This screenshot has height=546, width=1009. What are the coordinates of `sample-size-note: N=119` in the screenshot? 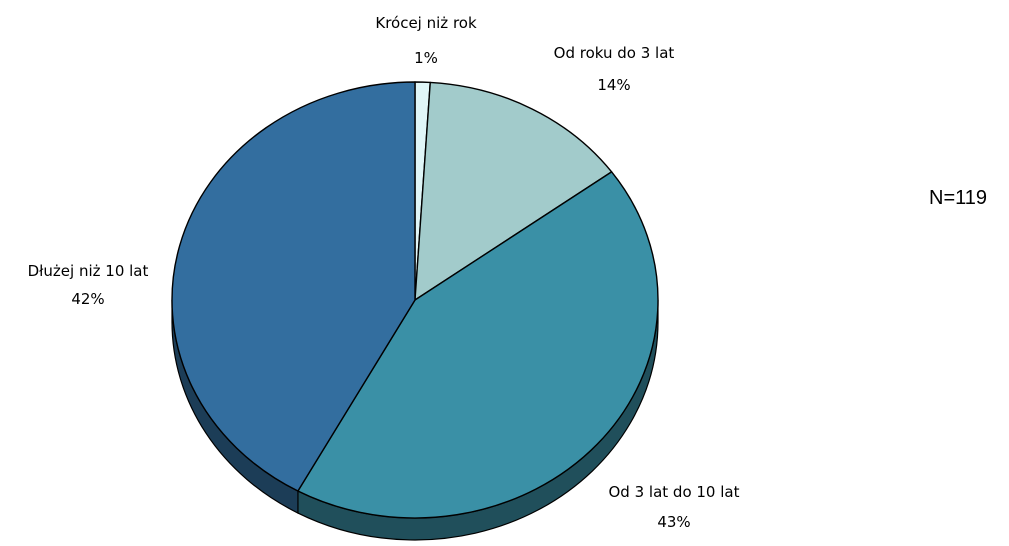 It's located at (958, 198).